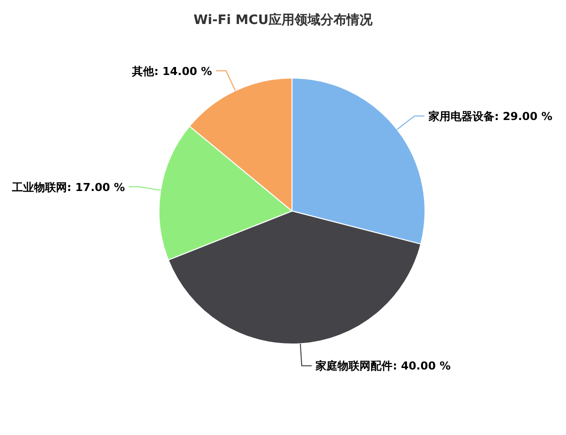 The height and width of the screenshot is (435, 566). Describe the element at coordinates (171, 71) in the screenshot. I see `slice-label: 其他: 14.00 %` at that location.